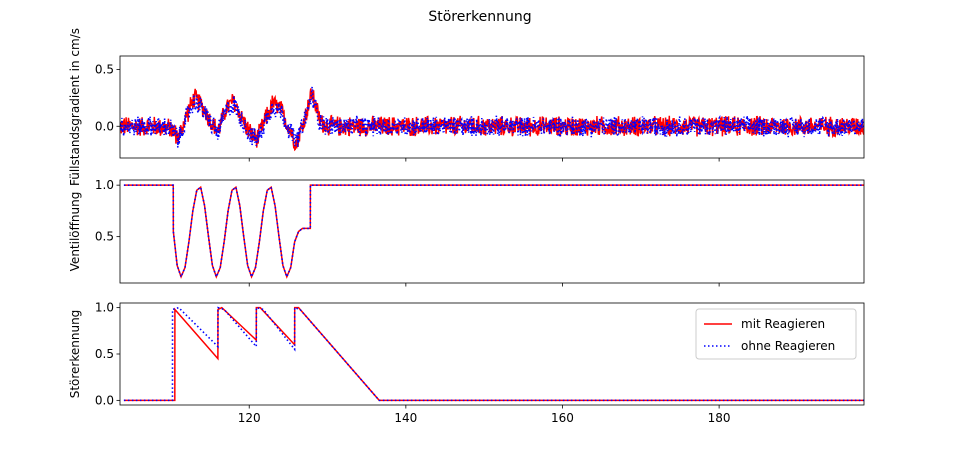 The image size is (960, 457). Describe the element at coordinates (562, 418) in the screenshot. I see `x-tick-label: 160` at that location.